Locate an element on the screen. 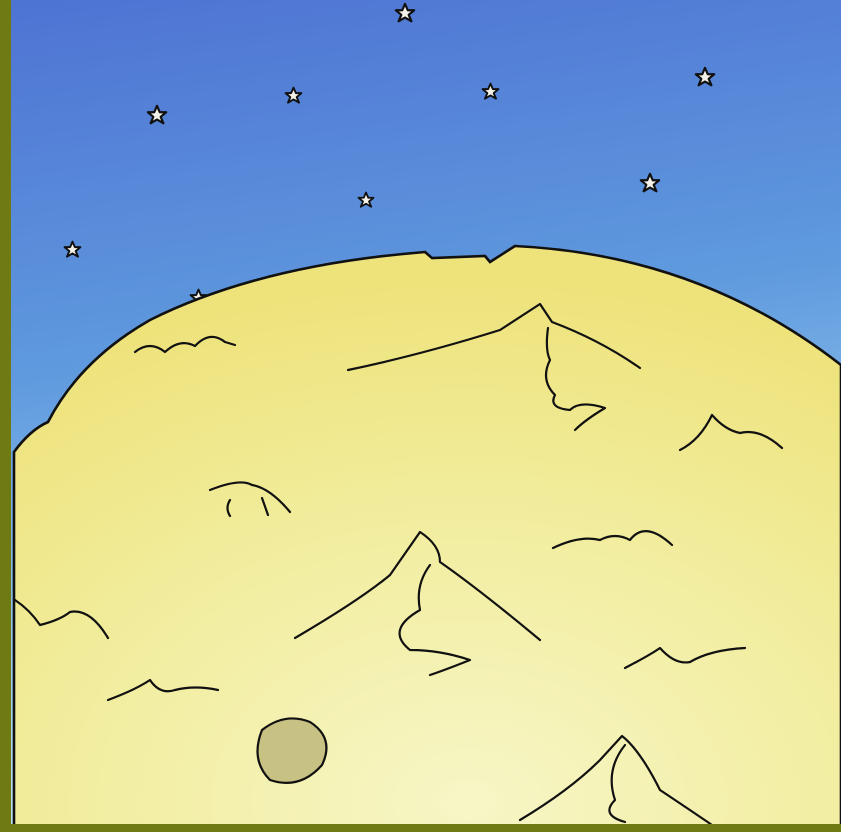 This screenshot has height=832, width=841. left-border is located at coordinates (5, 416).